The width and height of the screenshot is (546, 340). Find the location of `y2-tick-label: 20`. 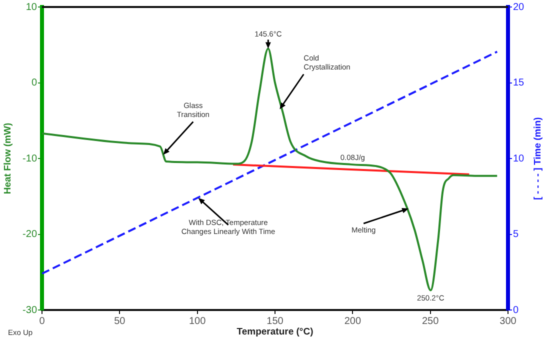

y2-tick-label: 20 is located at coordinates (519, 7).